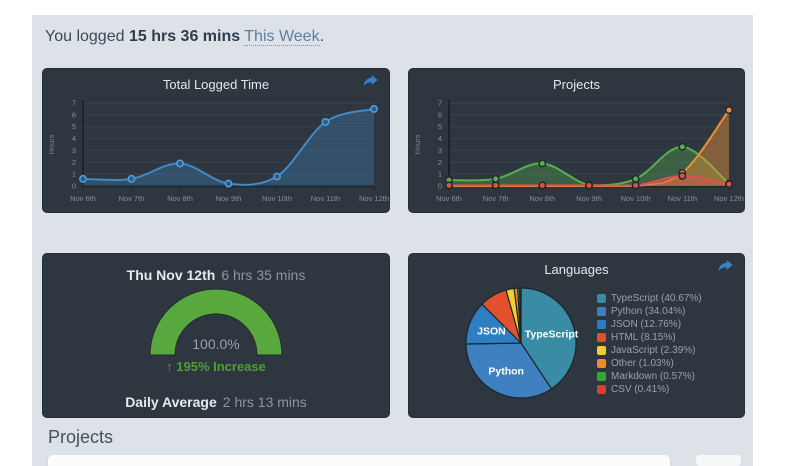 This screenshot has height=466, width=800. What do you see at coordinates (263, 275) in the screenshot?
I see `day-time: 6 hrs 35 mins` at bounding box center [263, 275].